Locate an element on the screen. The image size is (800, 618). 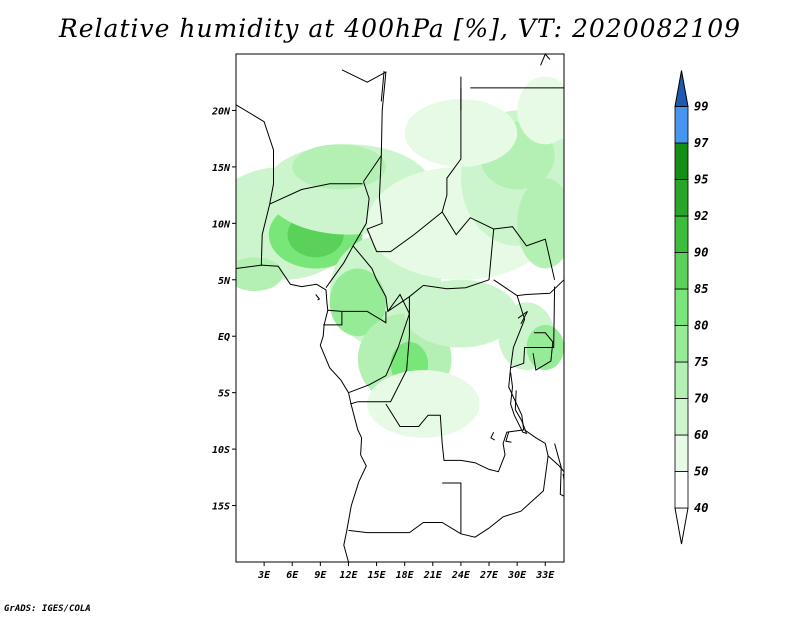
y-tick-label: 5S is located at coordinates (224, 394).